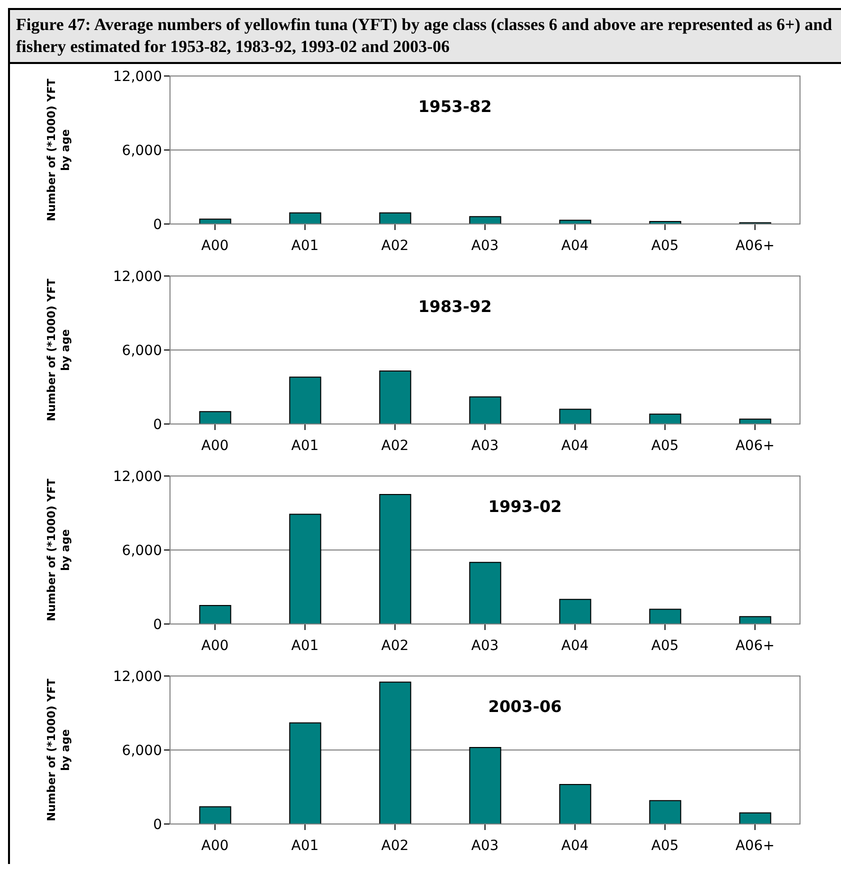 The height and width of the screenshot is (883, 841). Describe the element at coordinates (425, 37) in the screenshot. I see `chart-title: Figure 47: Average numbers of yellowfin tuna (YFT) by age class (classes 6 and above are represented as 6+) and fishery estimated for 1953-82, 1983-92, 1993-02 and 2003-06` at that location.